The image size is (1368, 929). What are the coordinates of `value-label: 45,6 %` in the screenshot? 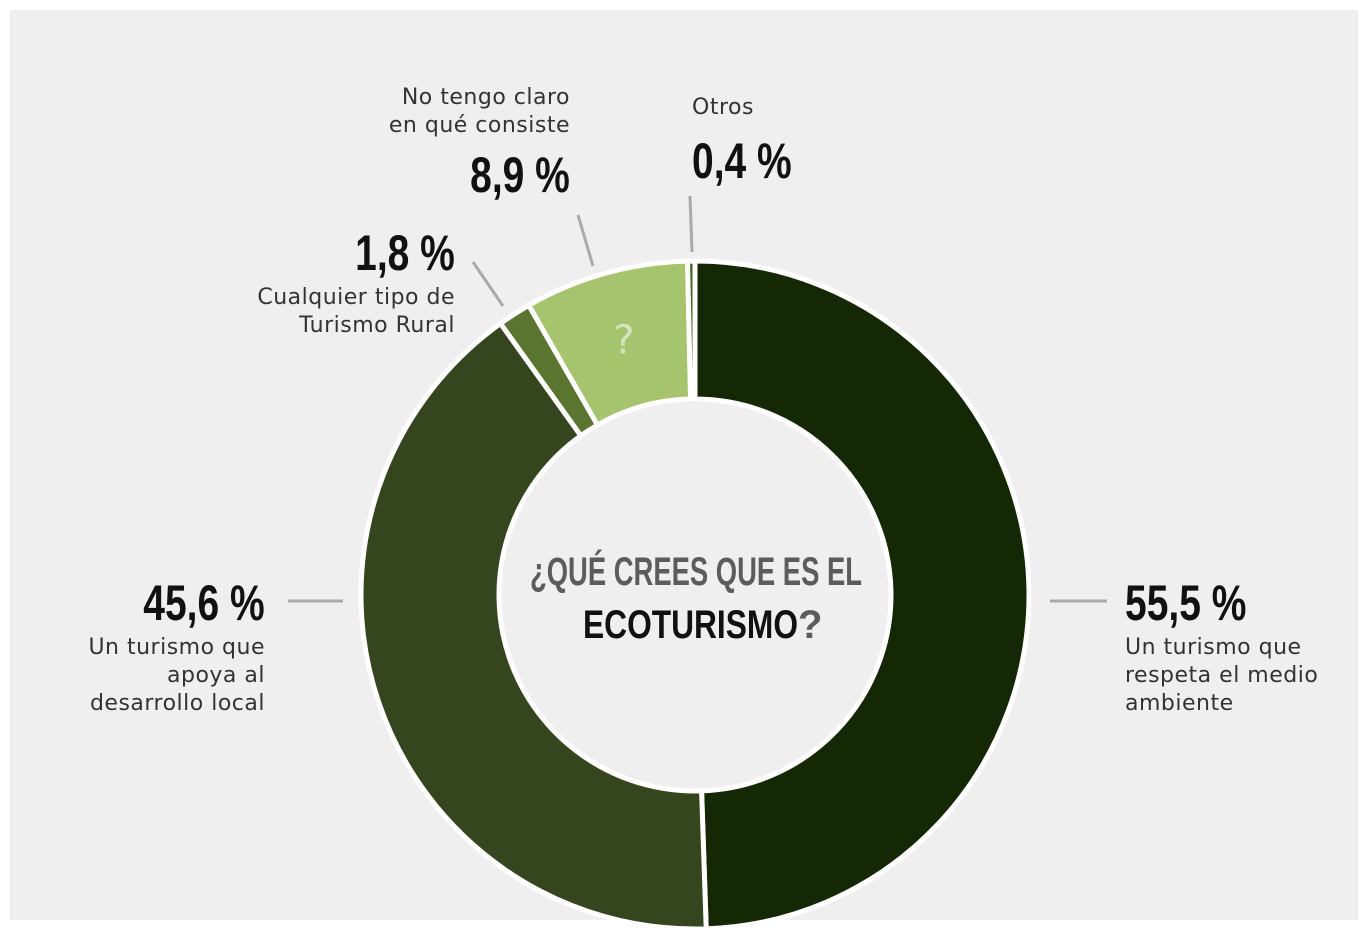 It's located at (204, 603).